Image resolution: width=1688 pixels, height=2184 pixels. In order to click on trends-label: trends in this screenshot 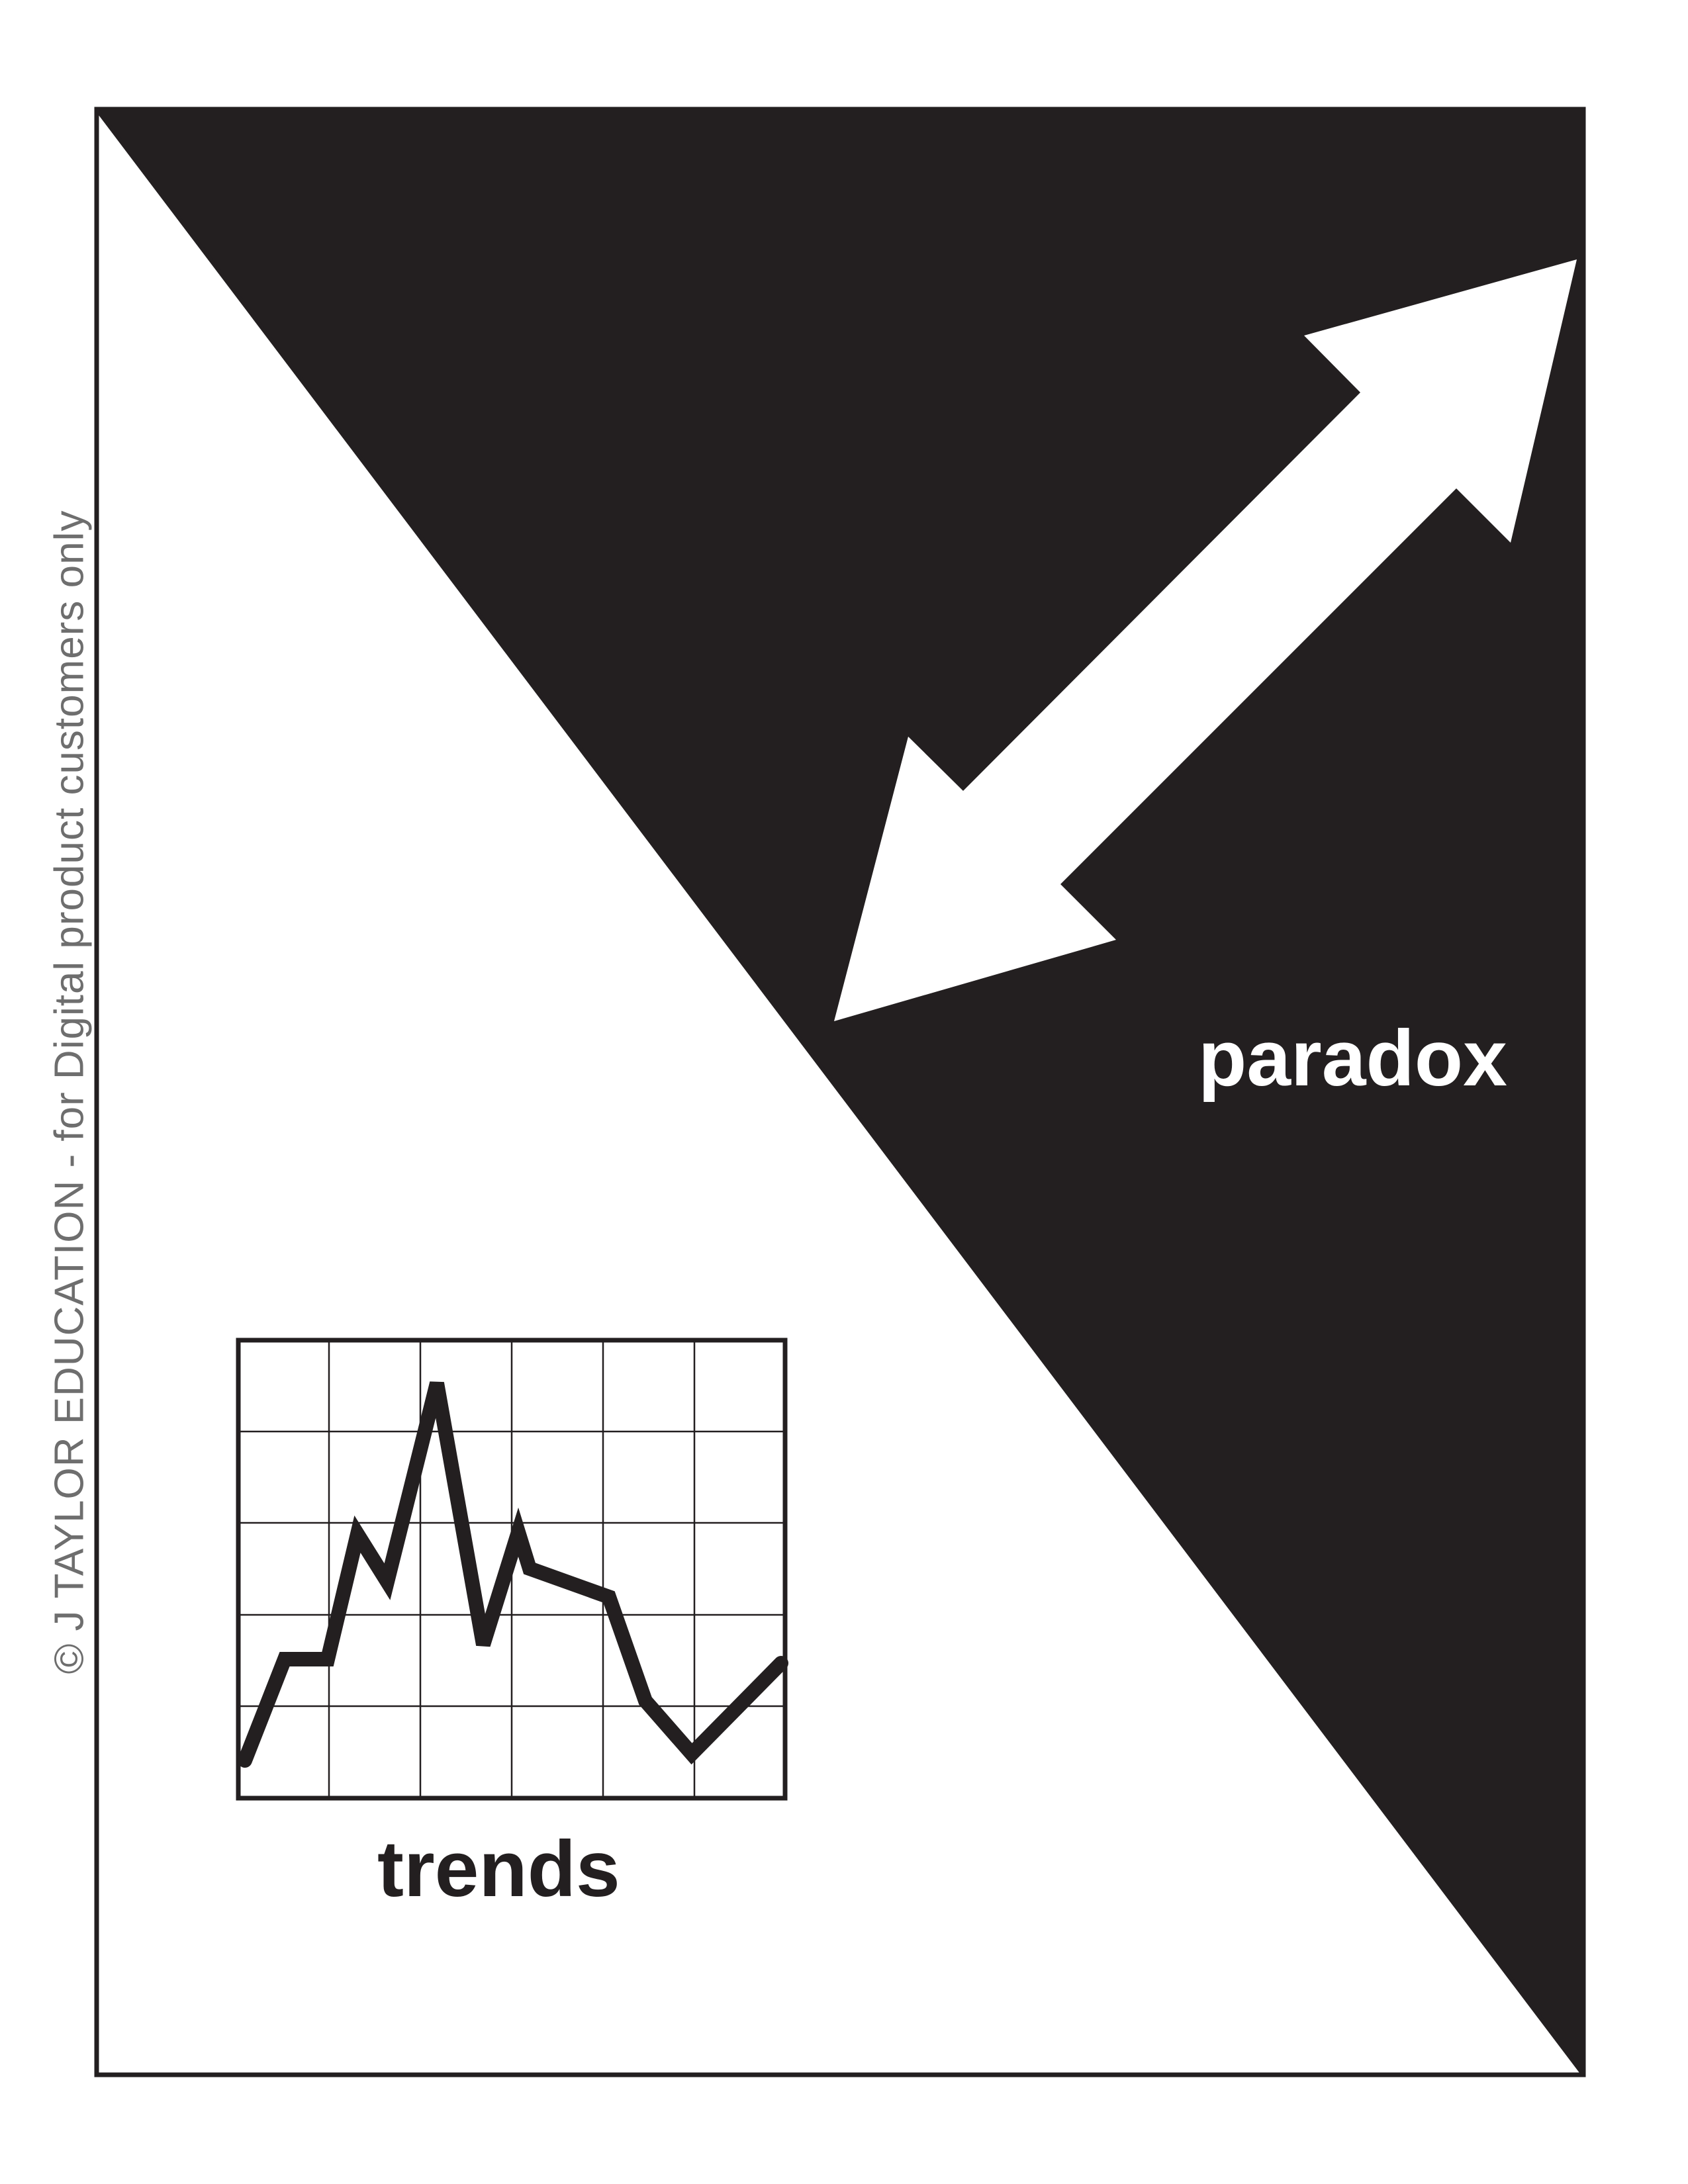, I will do `click(498, 1869)`.